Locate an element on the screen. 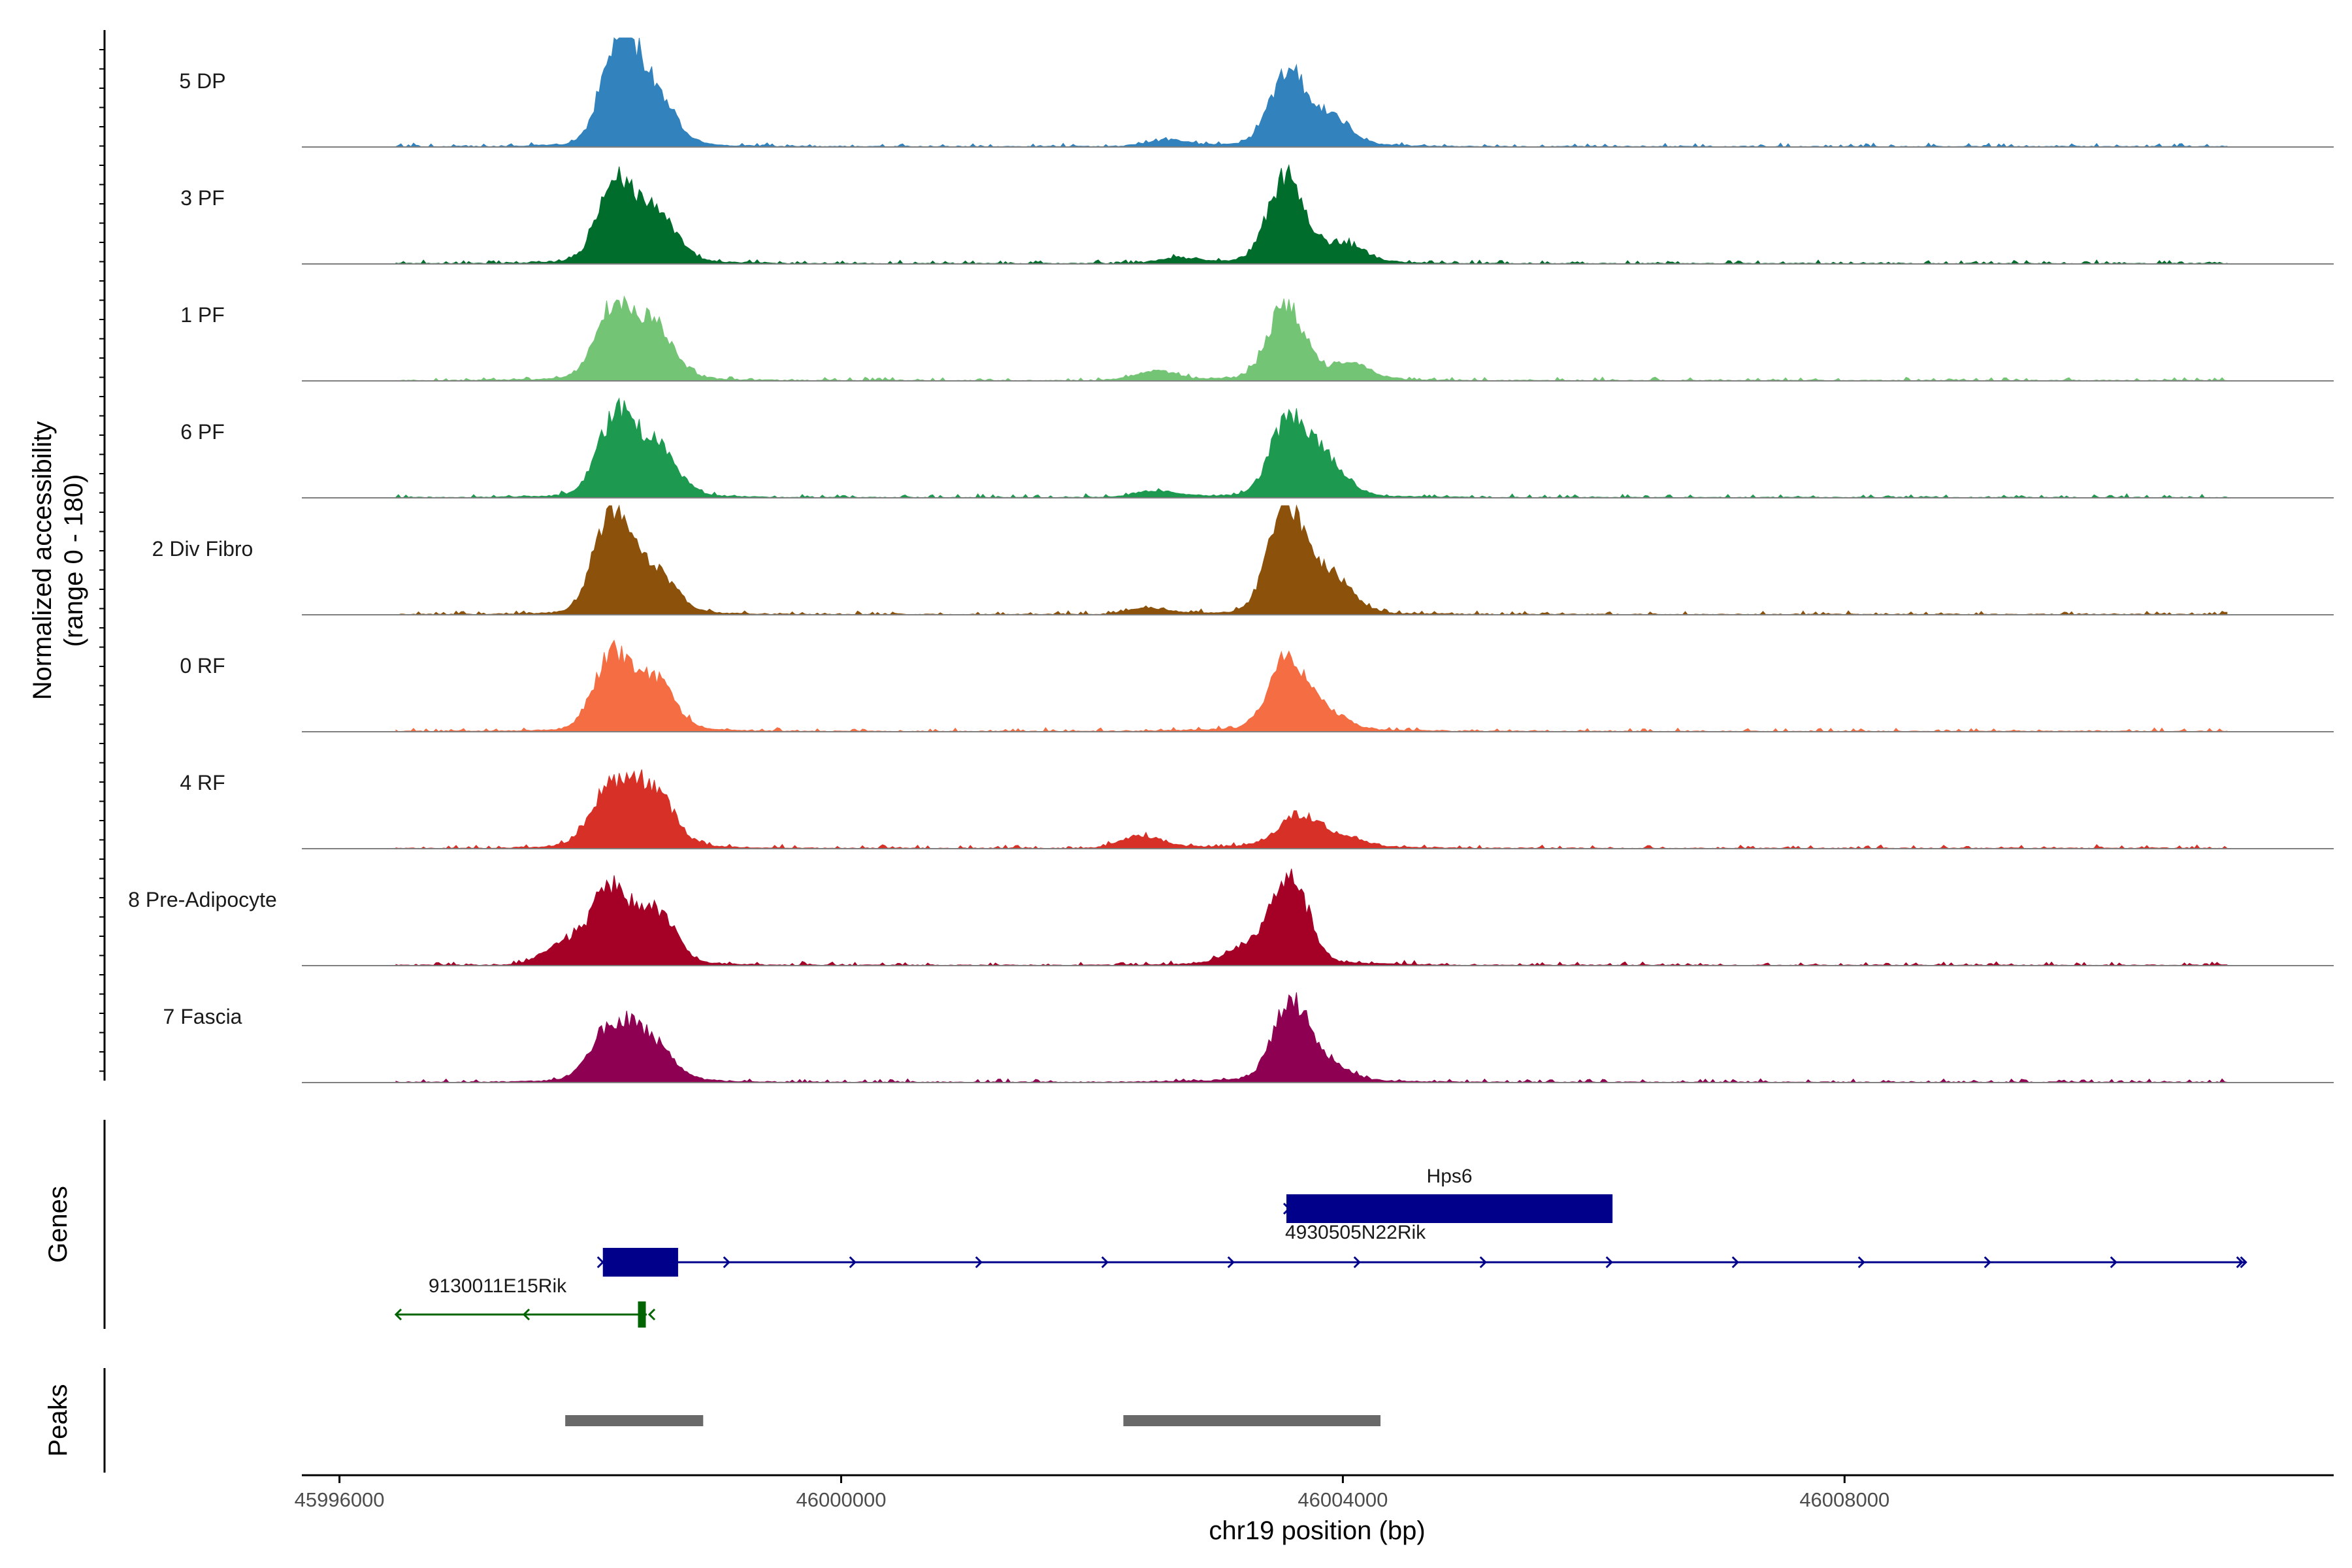  x-tick-label: 46000000 is located at coordinates (841, 1499).